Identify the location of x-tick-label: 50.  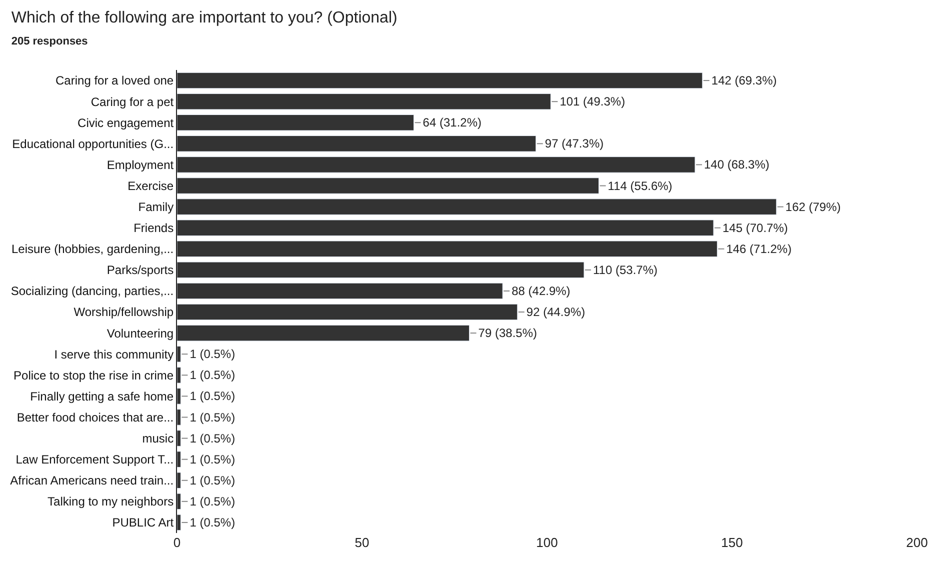
(362, 542).